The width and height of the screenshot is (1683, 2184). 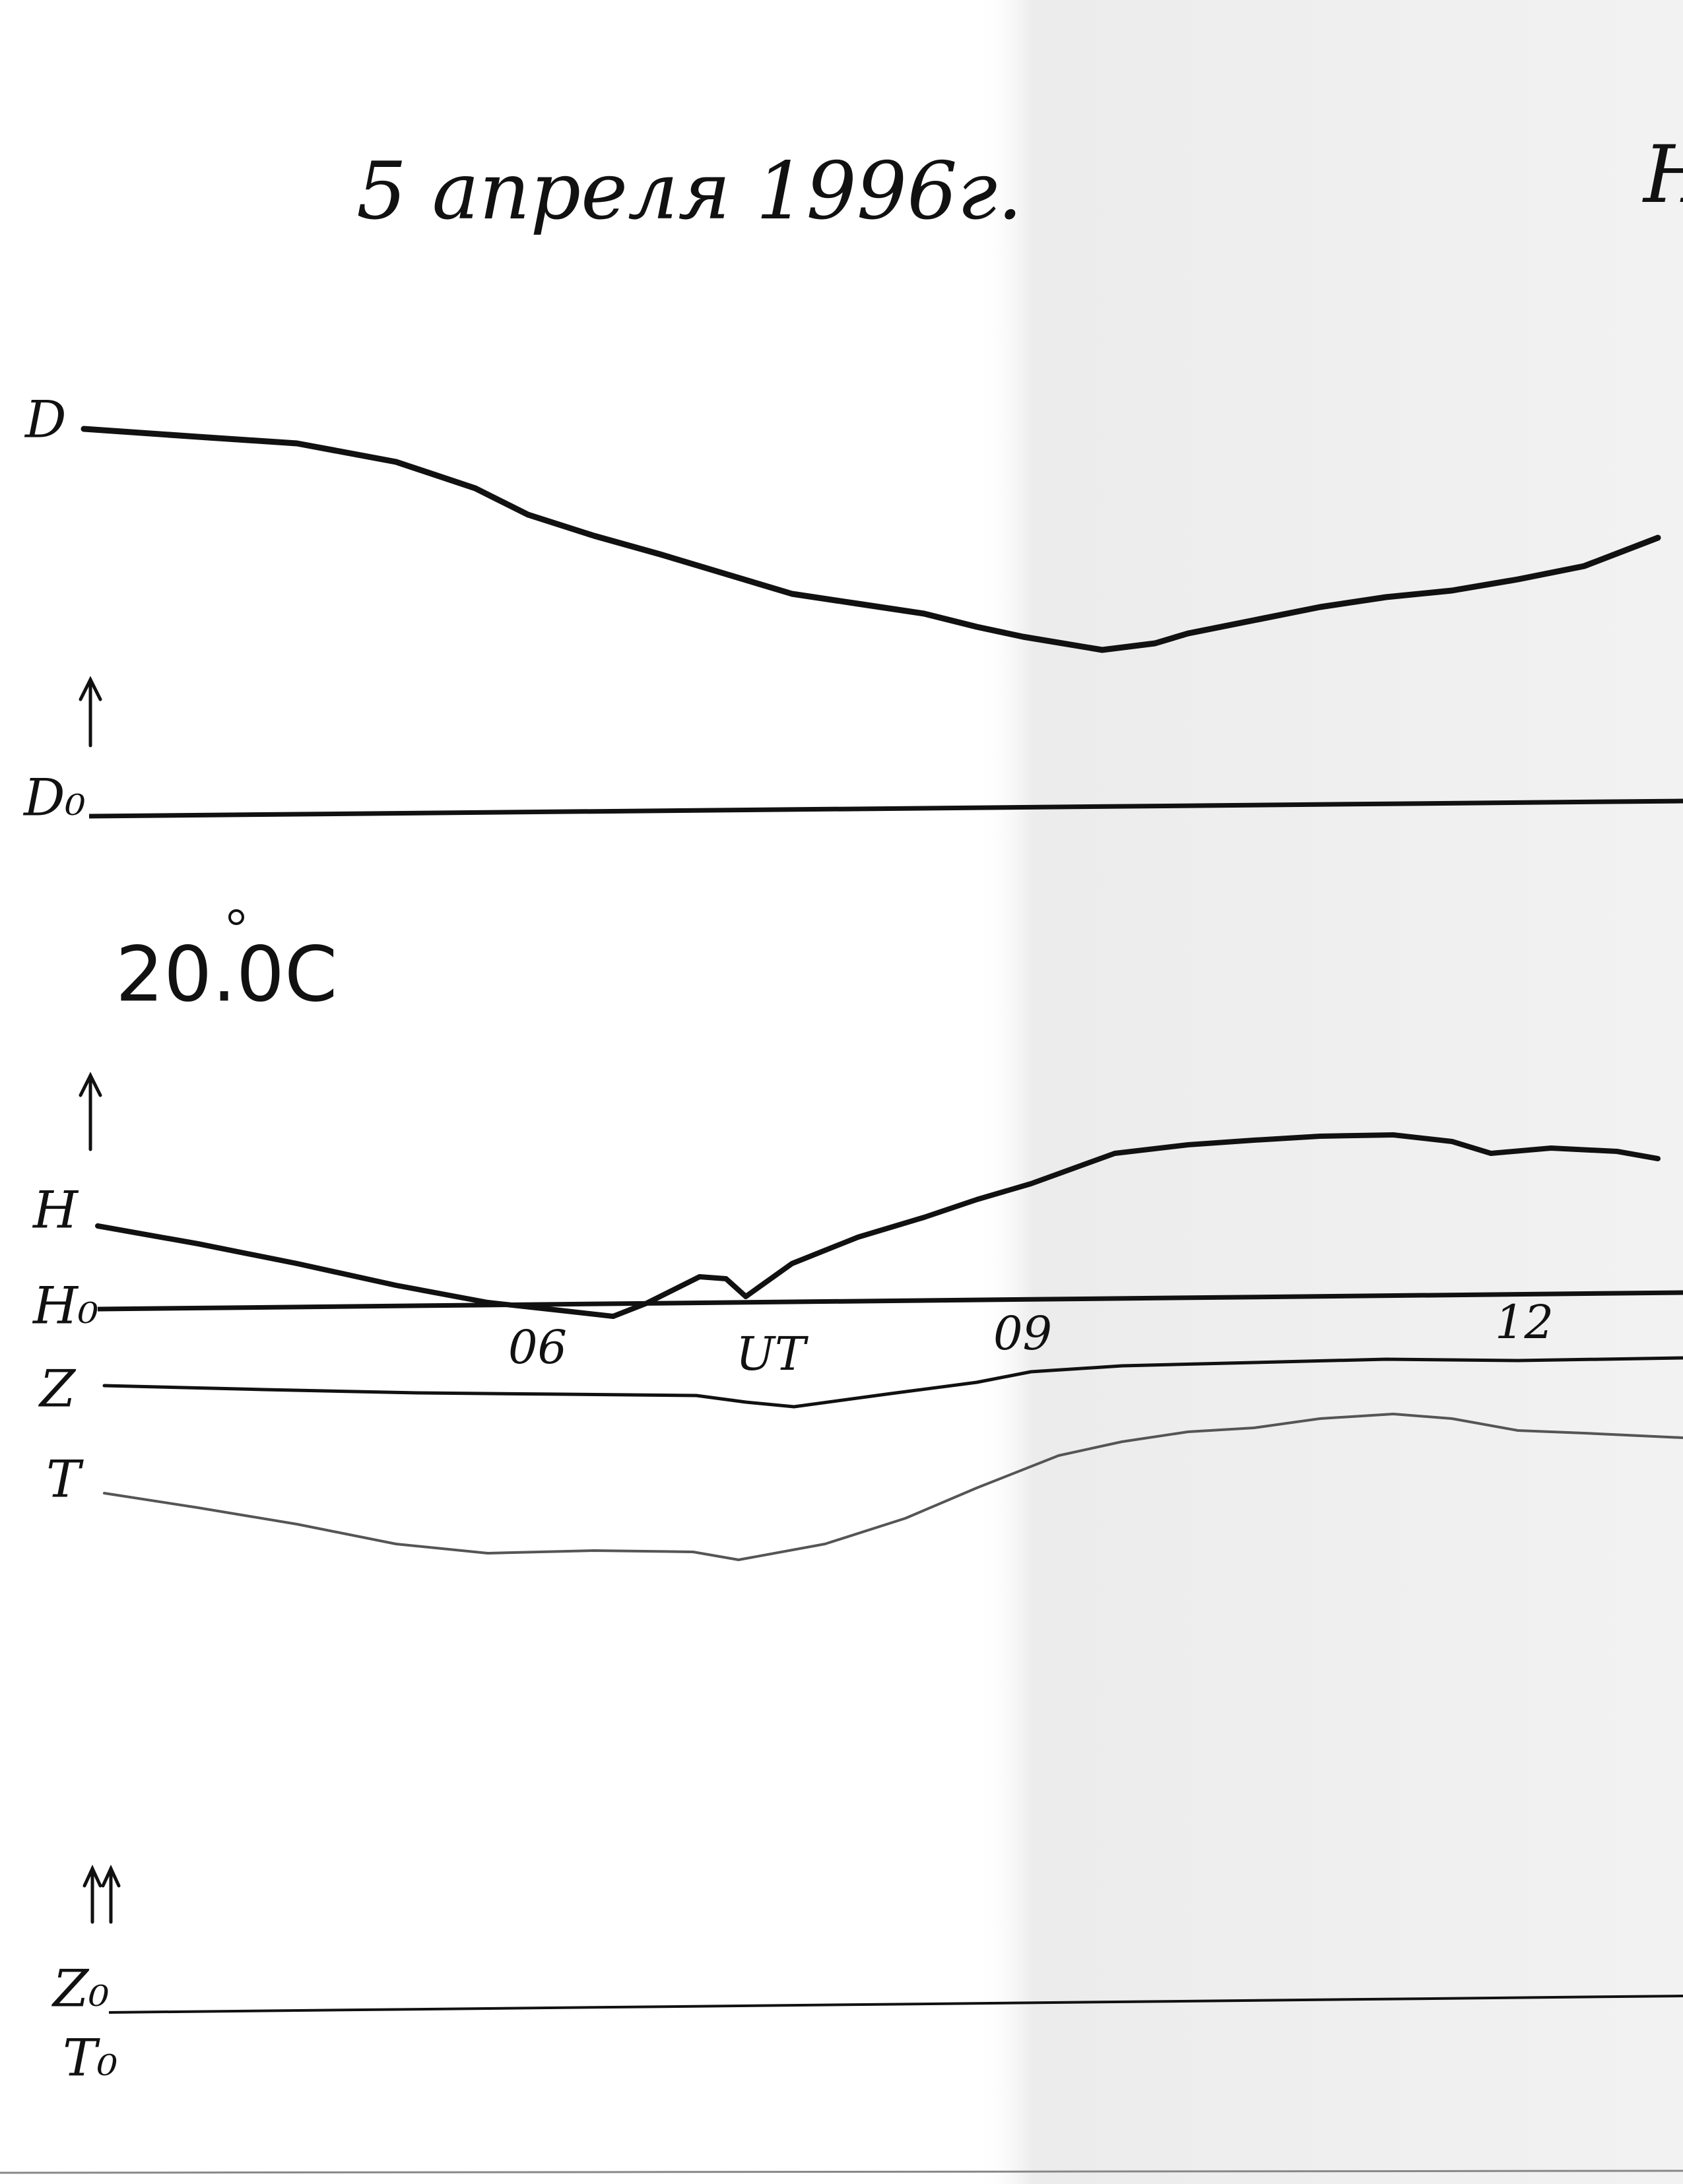 What do you see at coordinates (895, 2004) in the screenshot?
I see `zt-baseline` at bounding box center [895, 2004].